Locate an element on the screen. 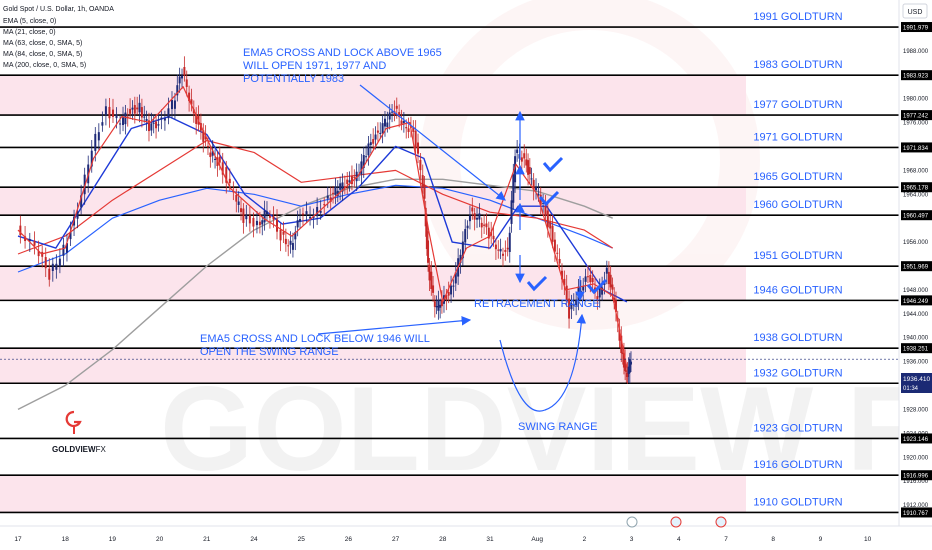 This screenshot has width=932, height=550. bottom-note-line-2: OPEN THE SWING RANGE is located at coordinates (269, 352).